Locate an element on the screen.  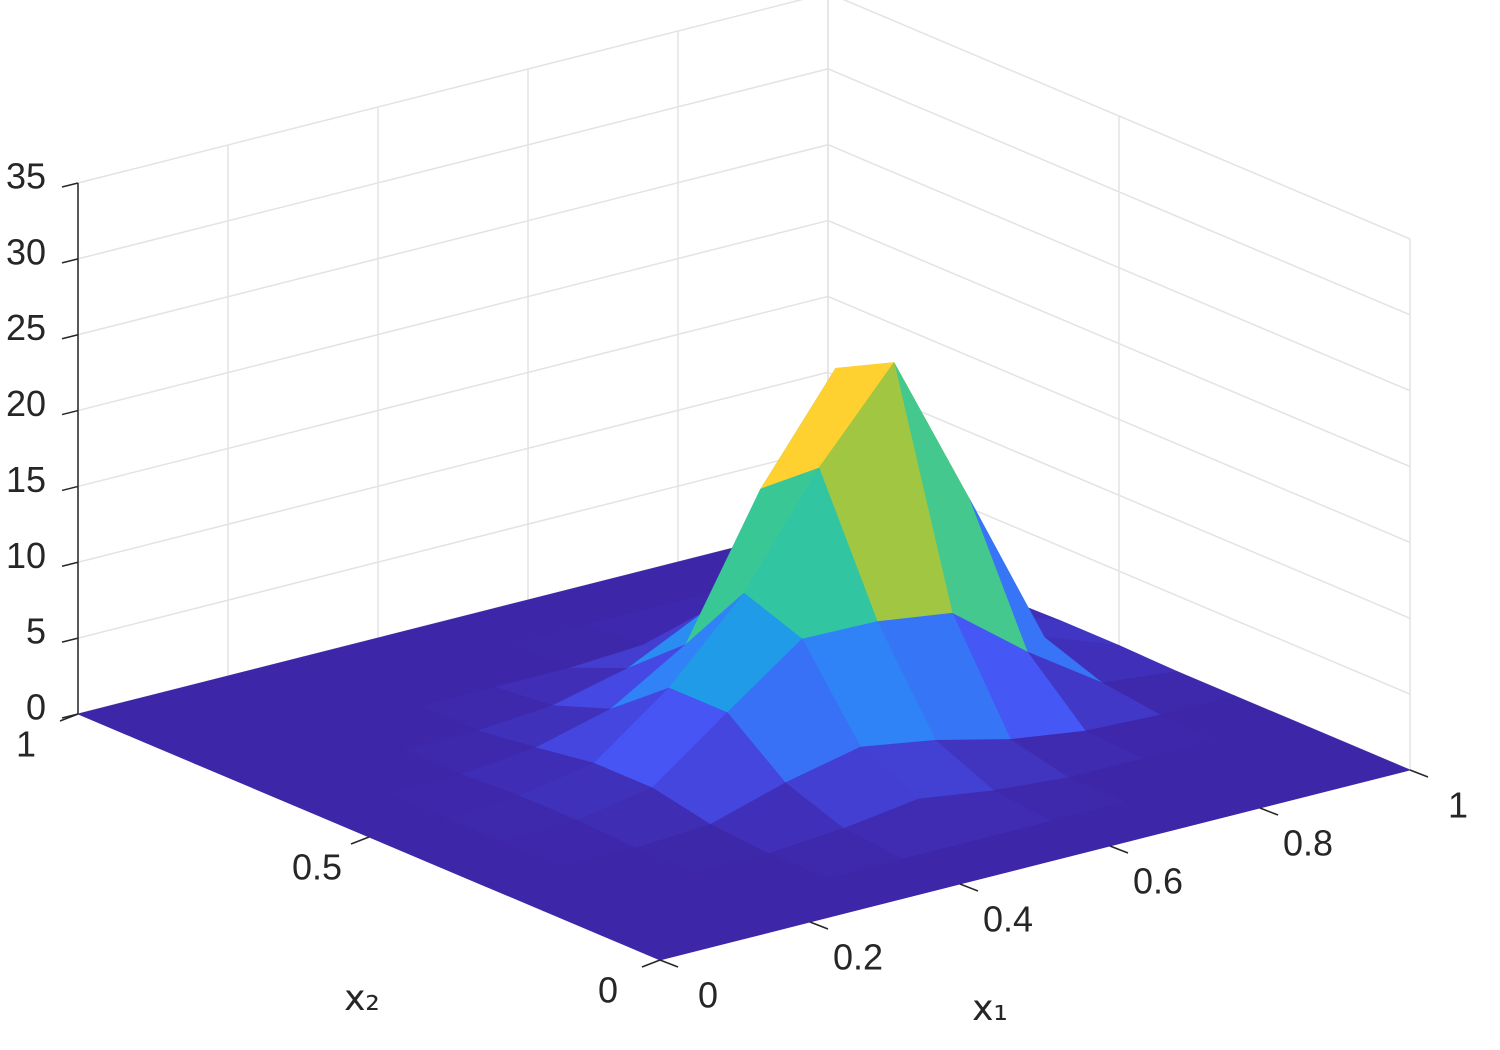
x-tick-label: 0.6 is located at coordinates (1158, 881).